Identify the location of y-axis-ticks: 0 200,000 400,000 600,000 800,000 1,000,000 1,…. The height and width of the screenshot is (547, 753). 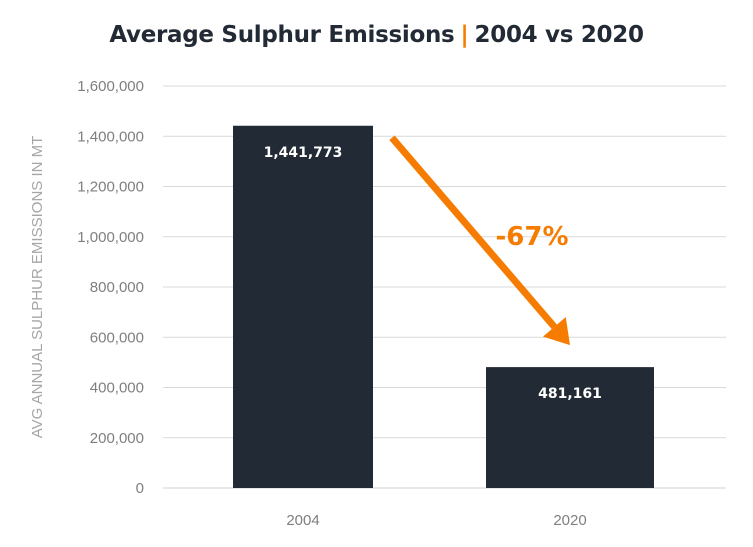
(110, 287).